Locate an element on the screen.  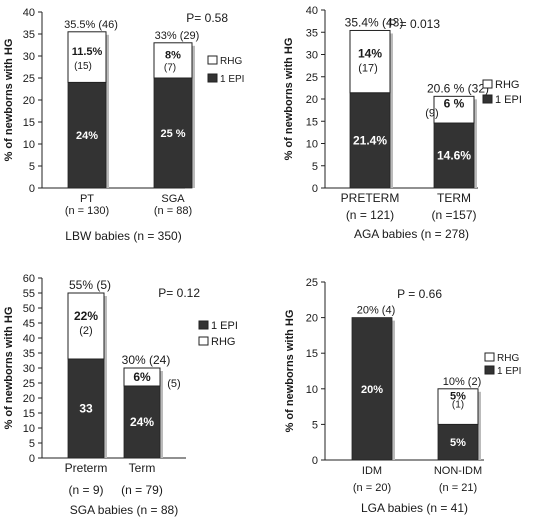
y-tick-label: 45 is located at coordinates (29, 324).